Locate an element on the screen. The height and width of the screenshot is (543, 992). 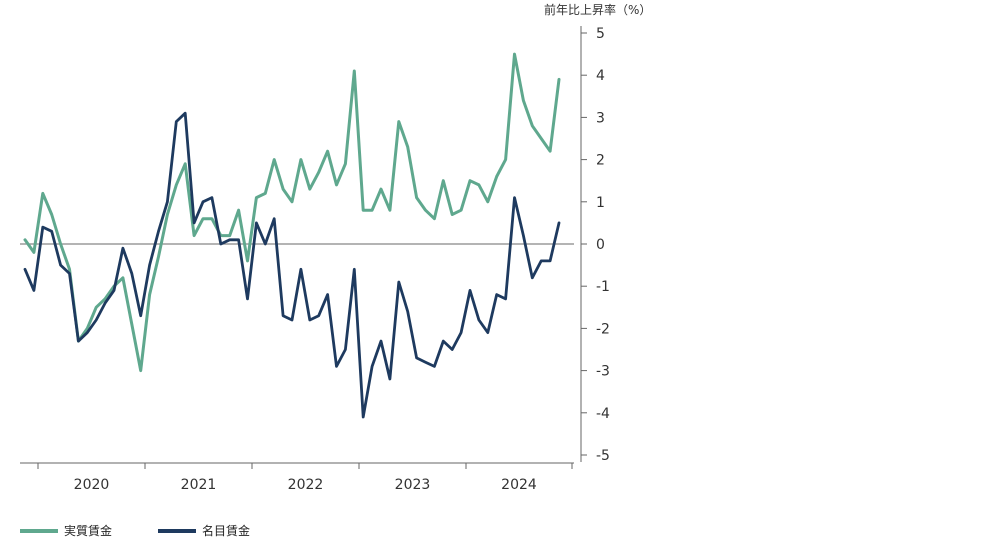
legend-item-nominal-wages: 名目賃金 is located at coordinates (204, 530).